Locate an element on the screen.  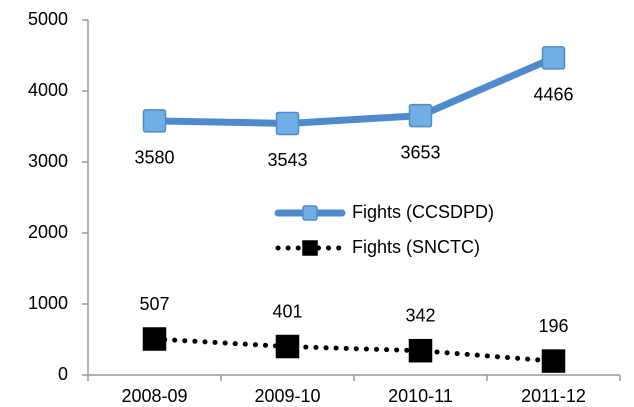
data-label: 3580 is located at coordinates (154, 158).